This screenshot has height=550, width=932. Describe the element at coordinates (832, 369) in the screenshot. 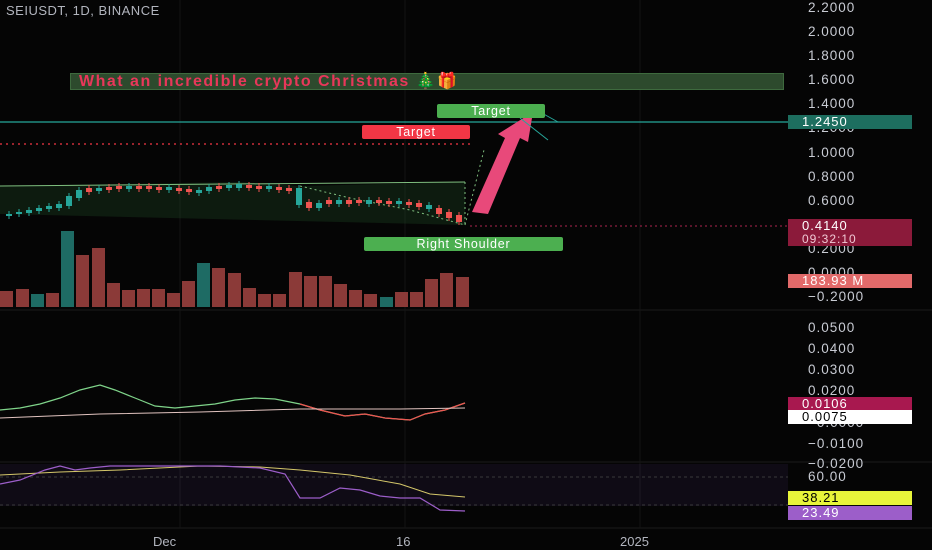

I see `macd-axis-label: 0.0300` at that location.